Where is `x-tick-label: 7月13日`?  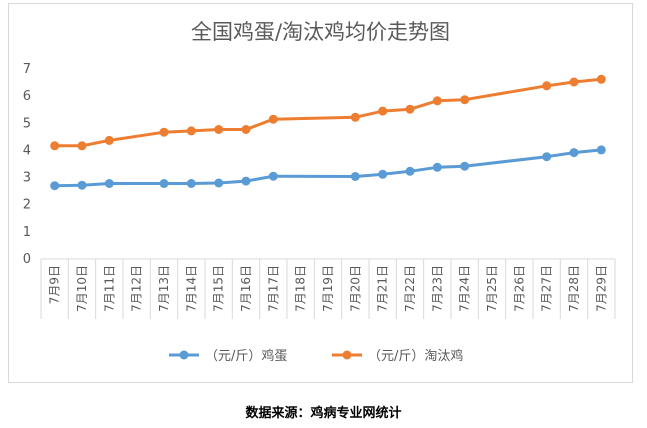
x-tick-label: 7月13日 is located at coordinates (164, 288).